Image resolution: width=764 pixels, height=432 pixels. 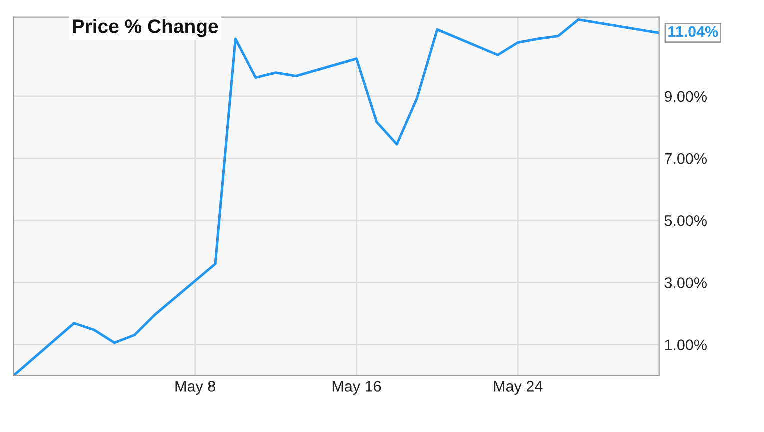 I want to click on chart-title: Price % Change, so click(x=145, y=28).